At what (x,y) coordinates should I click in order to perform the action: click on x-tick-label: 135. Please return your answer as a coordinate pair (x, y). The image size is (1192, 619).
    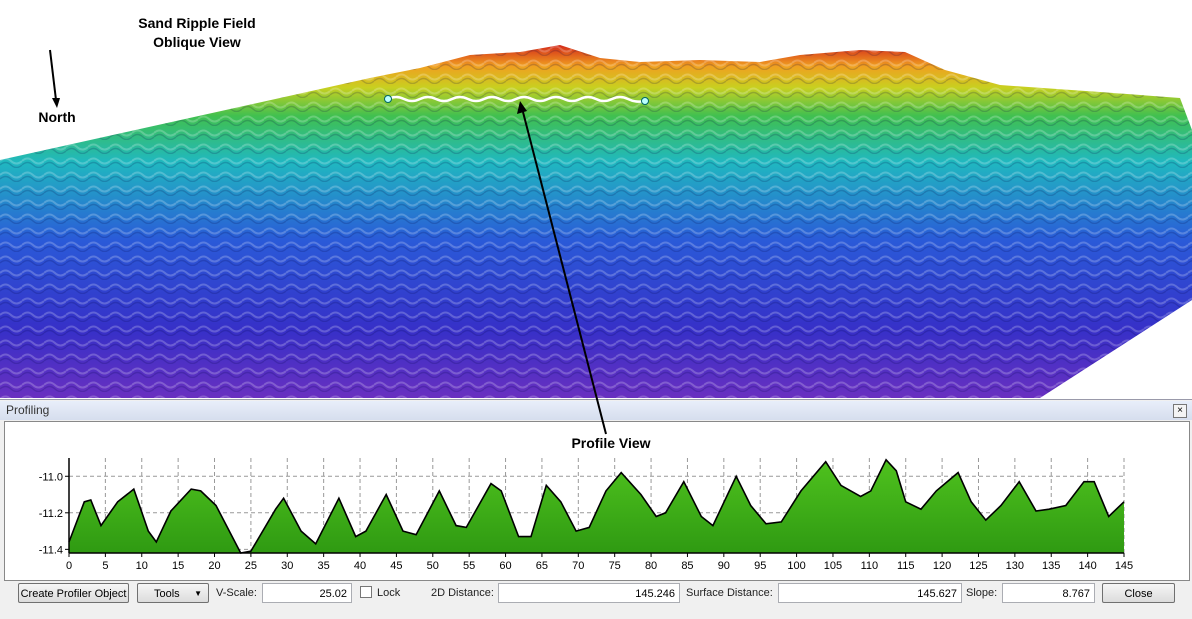
    Looking at the image, I should click on (1051, 566).